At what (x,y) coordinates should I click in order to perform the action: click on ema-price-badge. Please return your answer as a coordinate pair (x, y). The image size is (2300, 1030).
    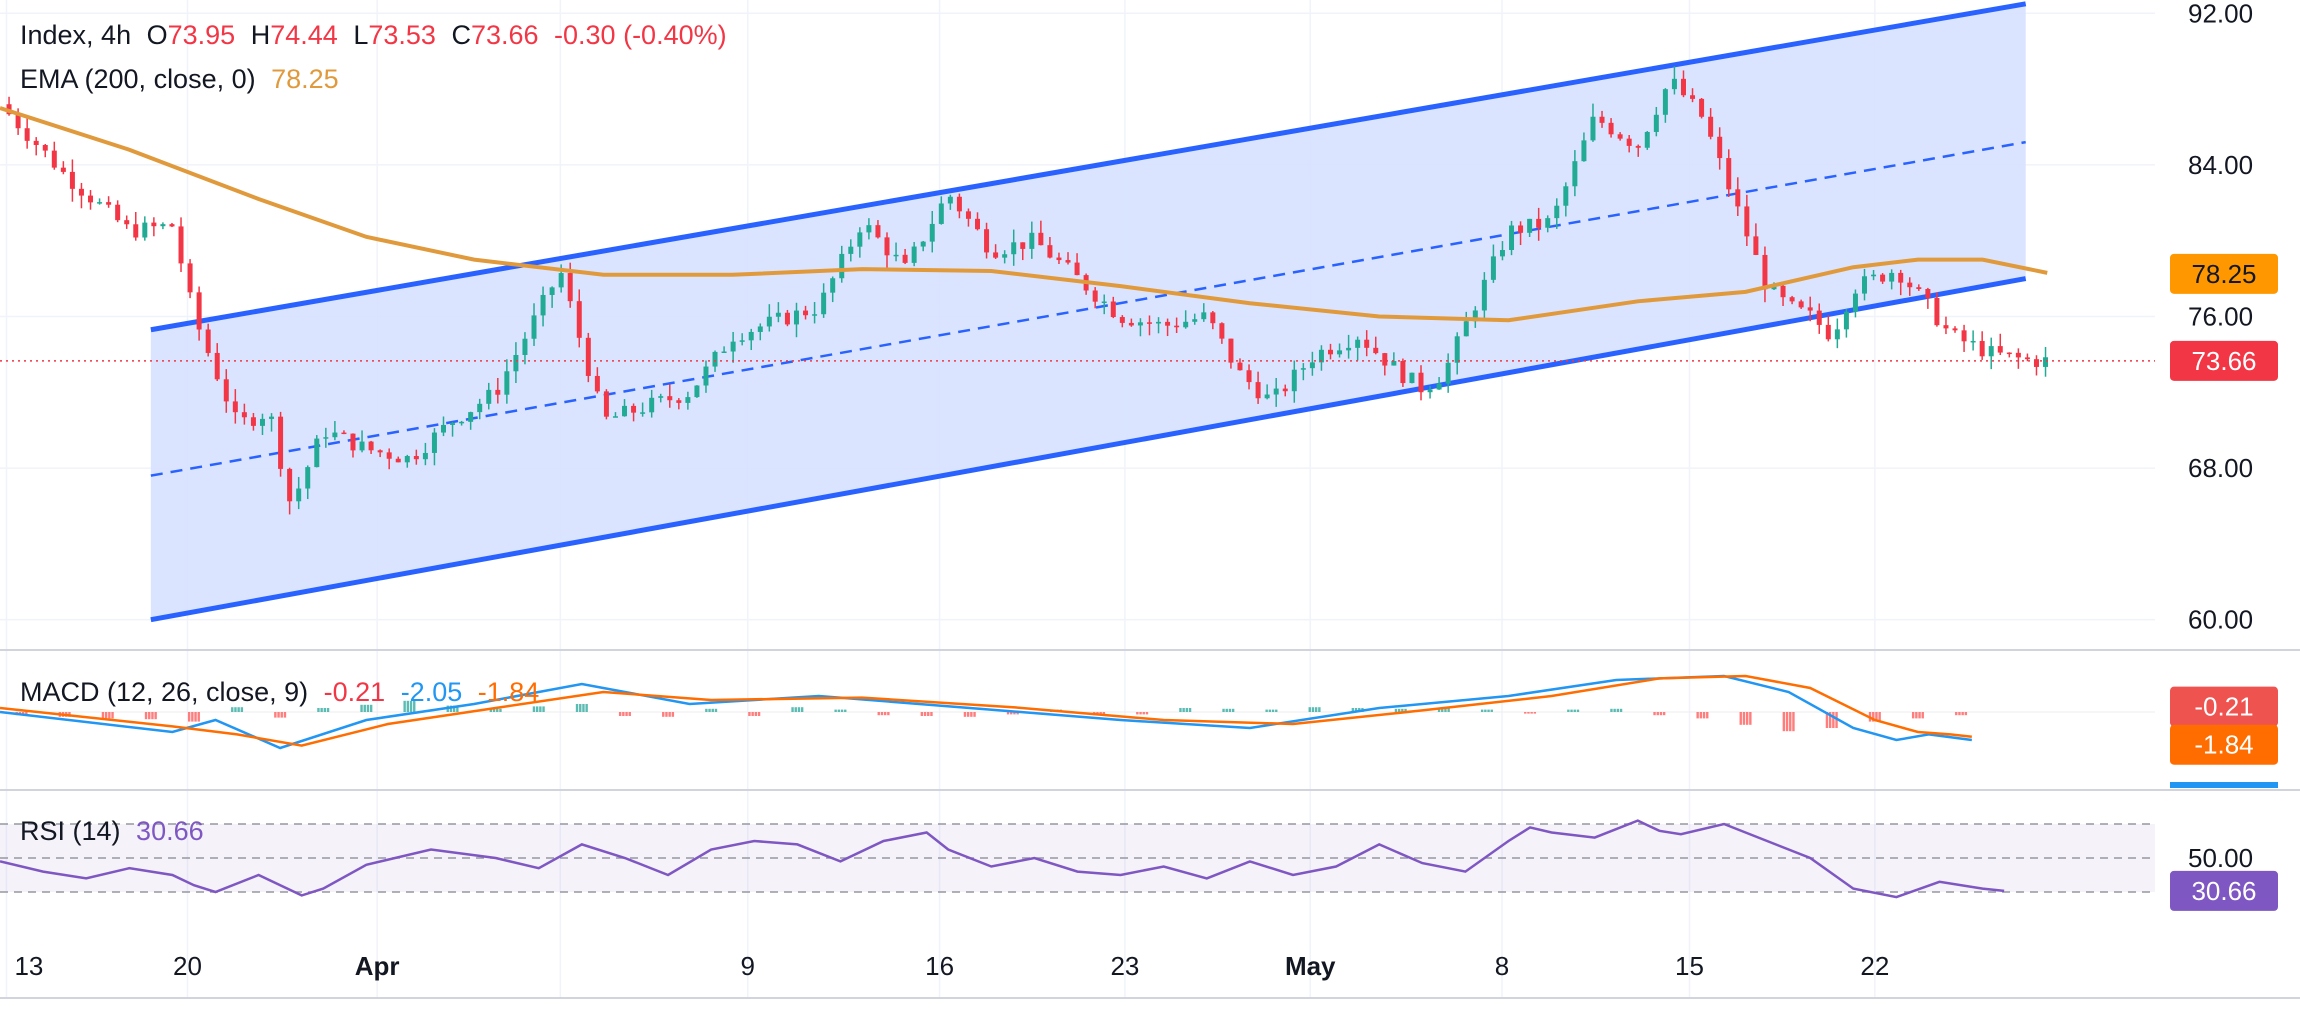
    Looking at the image, I should click on (2224, 273).